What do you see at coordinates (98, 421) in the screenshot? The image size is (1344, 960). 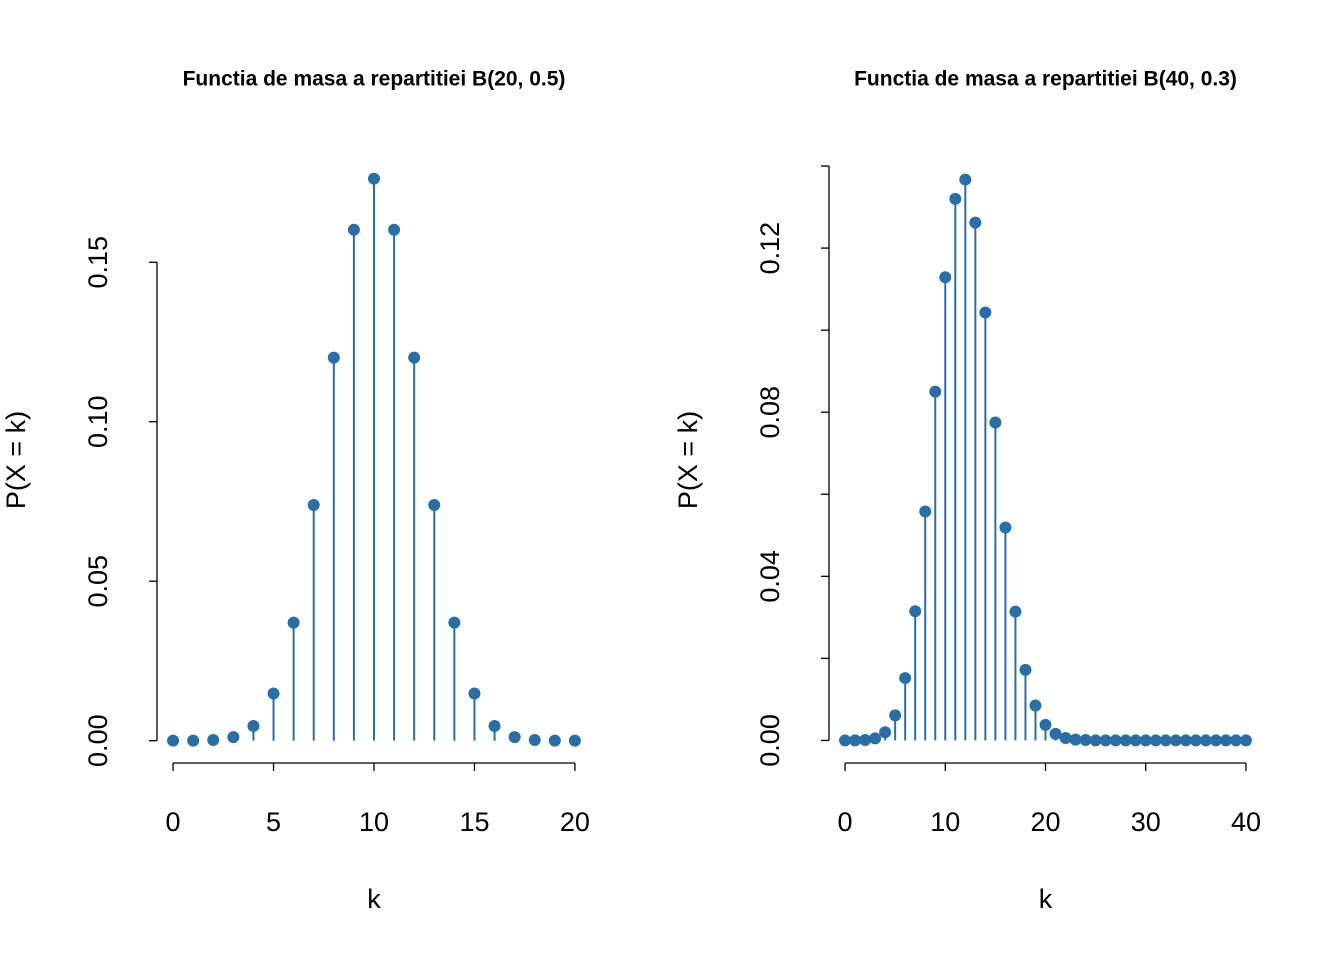 I see `y-tick-label: 0.10` at bounding box center [98, 421].